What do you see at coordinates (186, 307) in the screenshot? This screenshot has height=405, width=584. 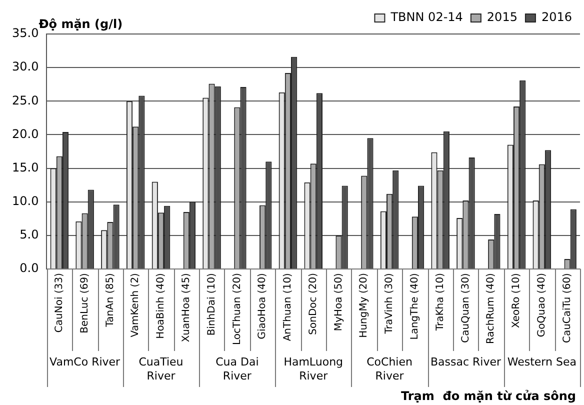 I see `x-tick-label: XuanHoa (45)` at bounding box center [186, 307].